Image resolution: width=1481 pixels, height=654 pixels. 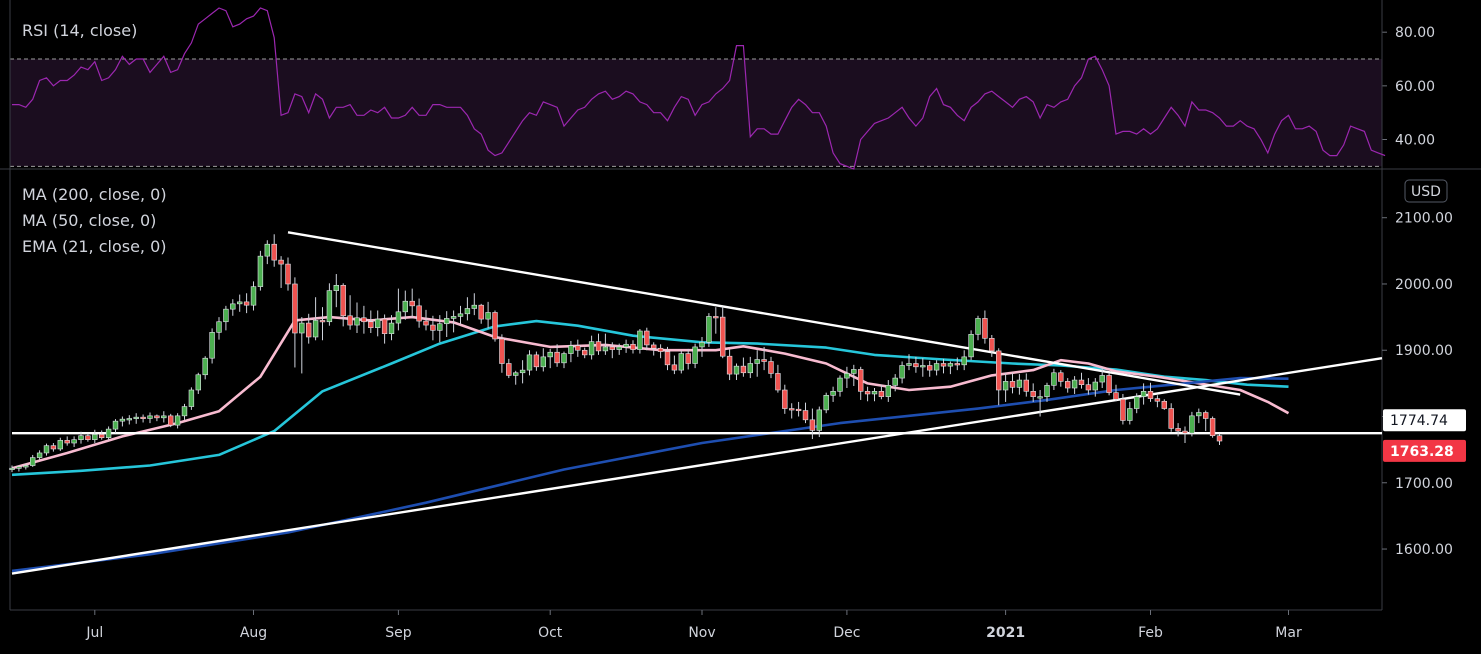 I want to click on time-tick-label: Oct, so click(x=550, y=633).